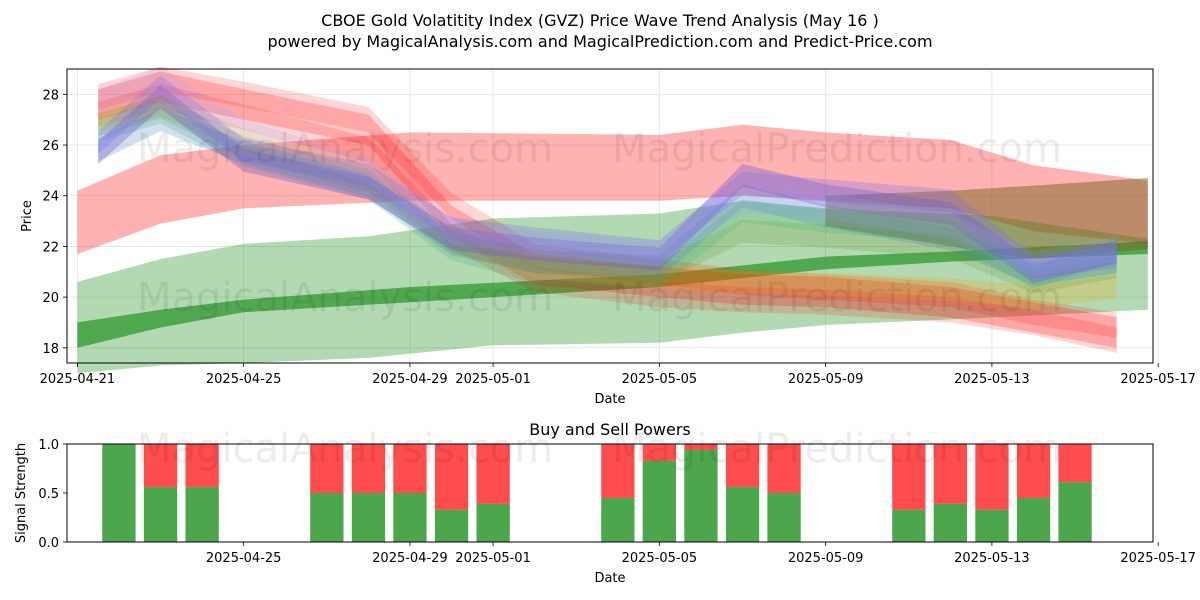  I want to click on price-x-tick-label: 2025-04-25, so click(244, 379).